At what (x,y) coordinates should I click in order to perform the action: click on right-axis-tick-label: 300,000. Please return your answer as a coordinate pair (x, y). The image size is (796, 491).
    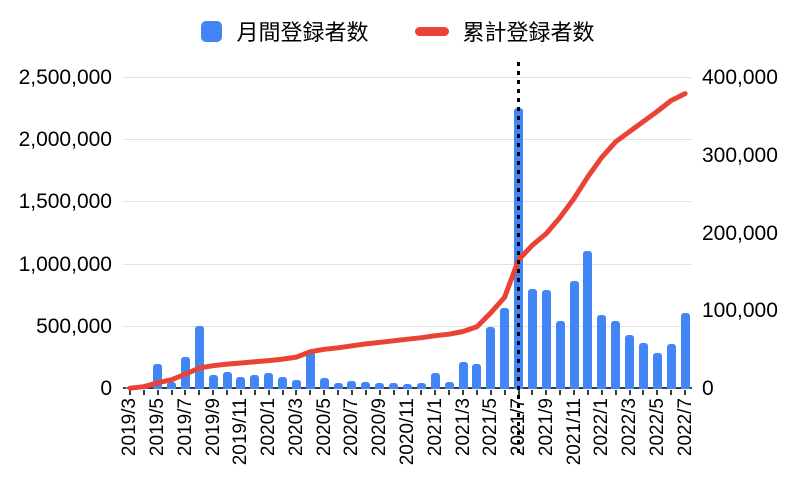
    Looking at the image, I should click on (740, 155).